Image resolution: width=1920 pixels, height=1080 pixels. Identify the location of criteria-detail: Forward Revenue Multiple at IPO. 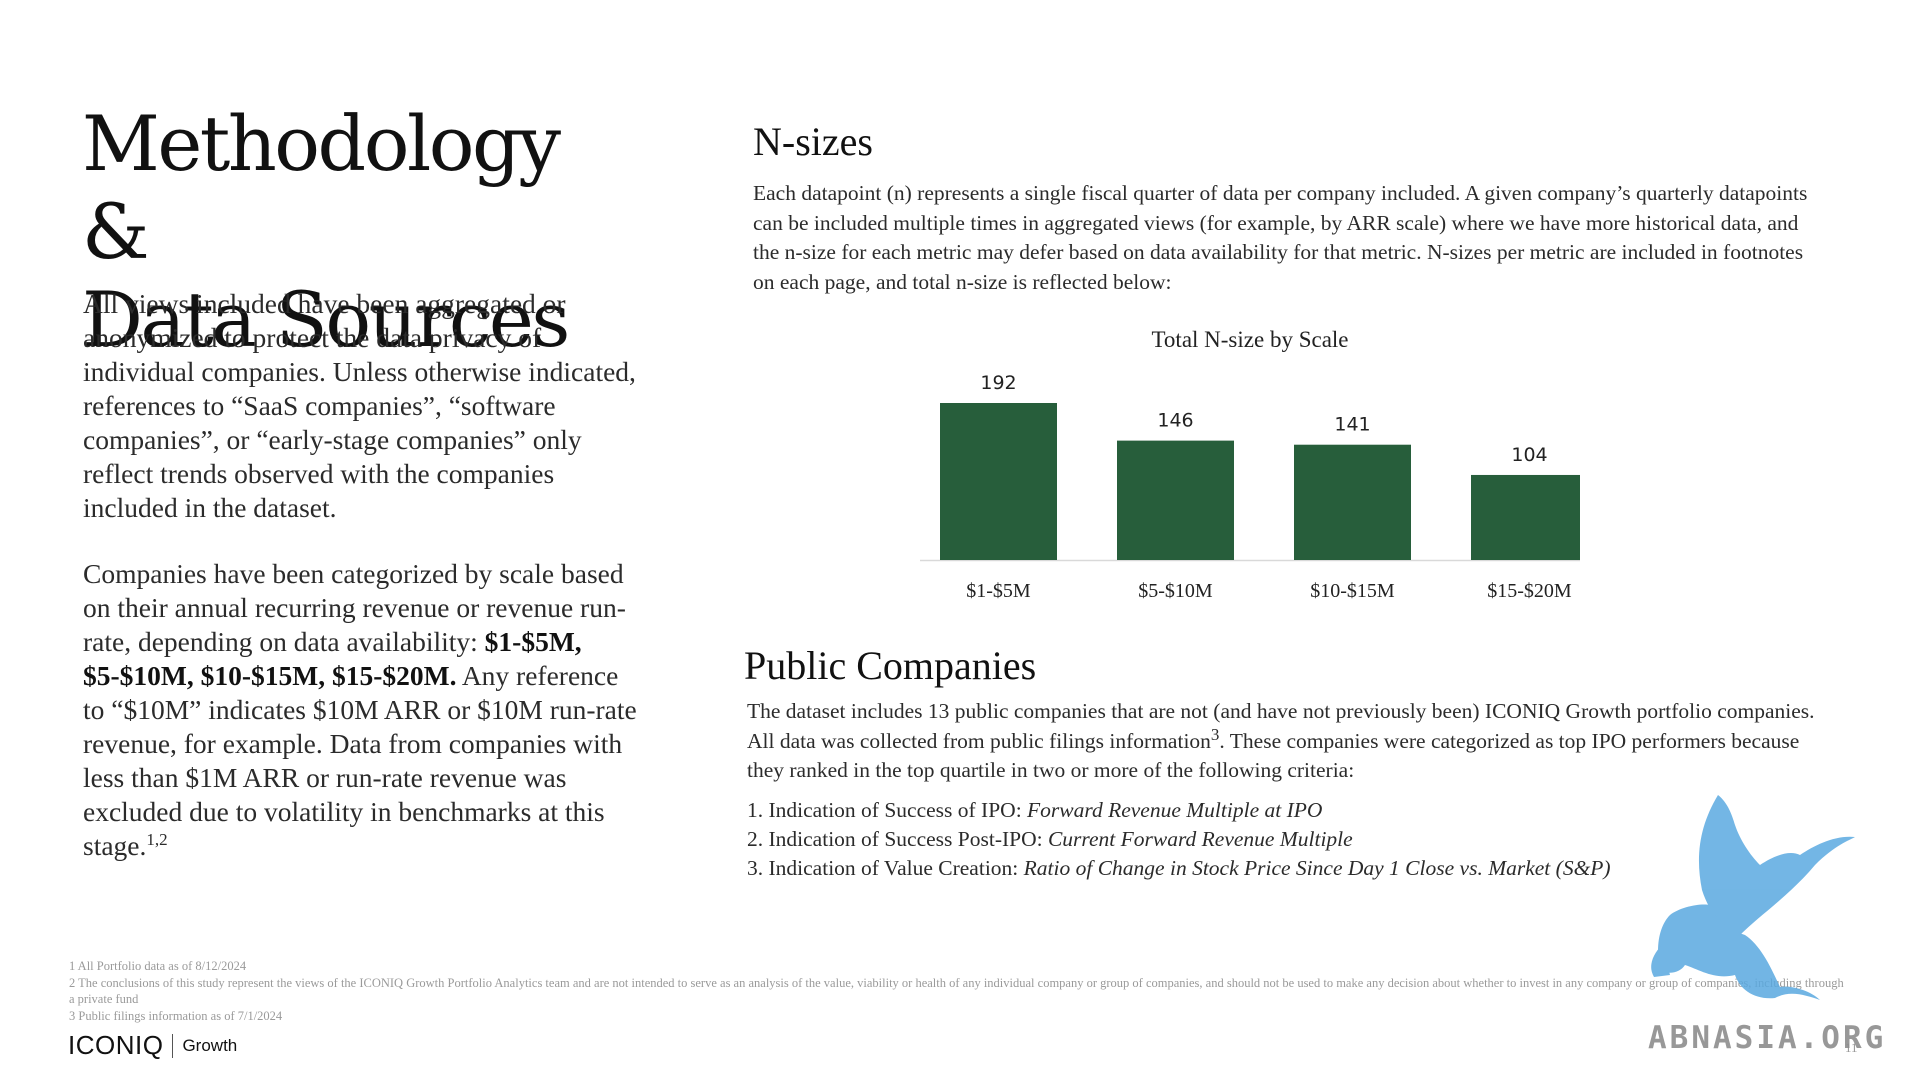
(1175, 810).